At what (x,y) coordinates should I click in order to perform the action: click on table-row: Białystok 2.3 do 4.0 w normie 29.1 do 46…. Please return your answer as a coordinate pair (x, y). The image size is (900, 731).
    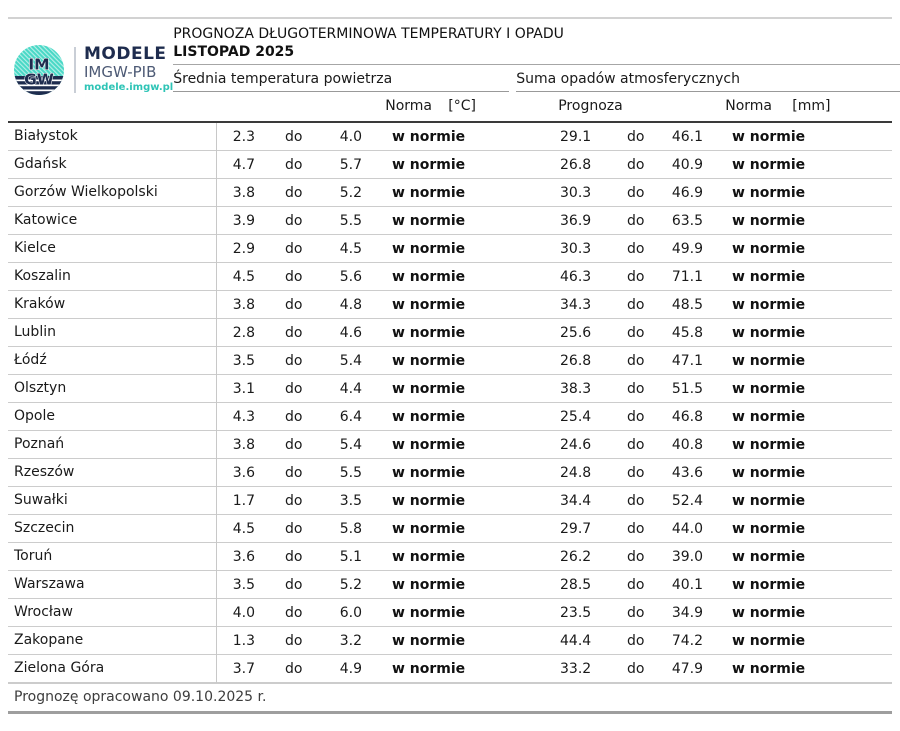
    Looking at the image, I should click on (450, 137).